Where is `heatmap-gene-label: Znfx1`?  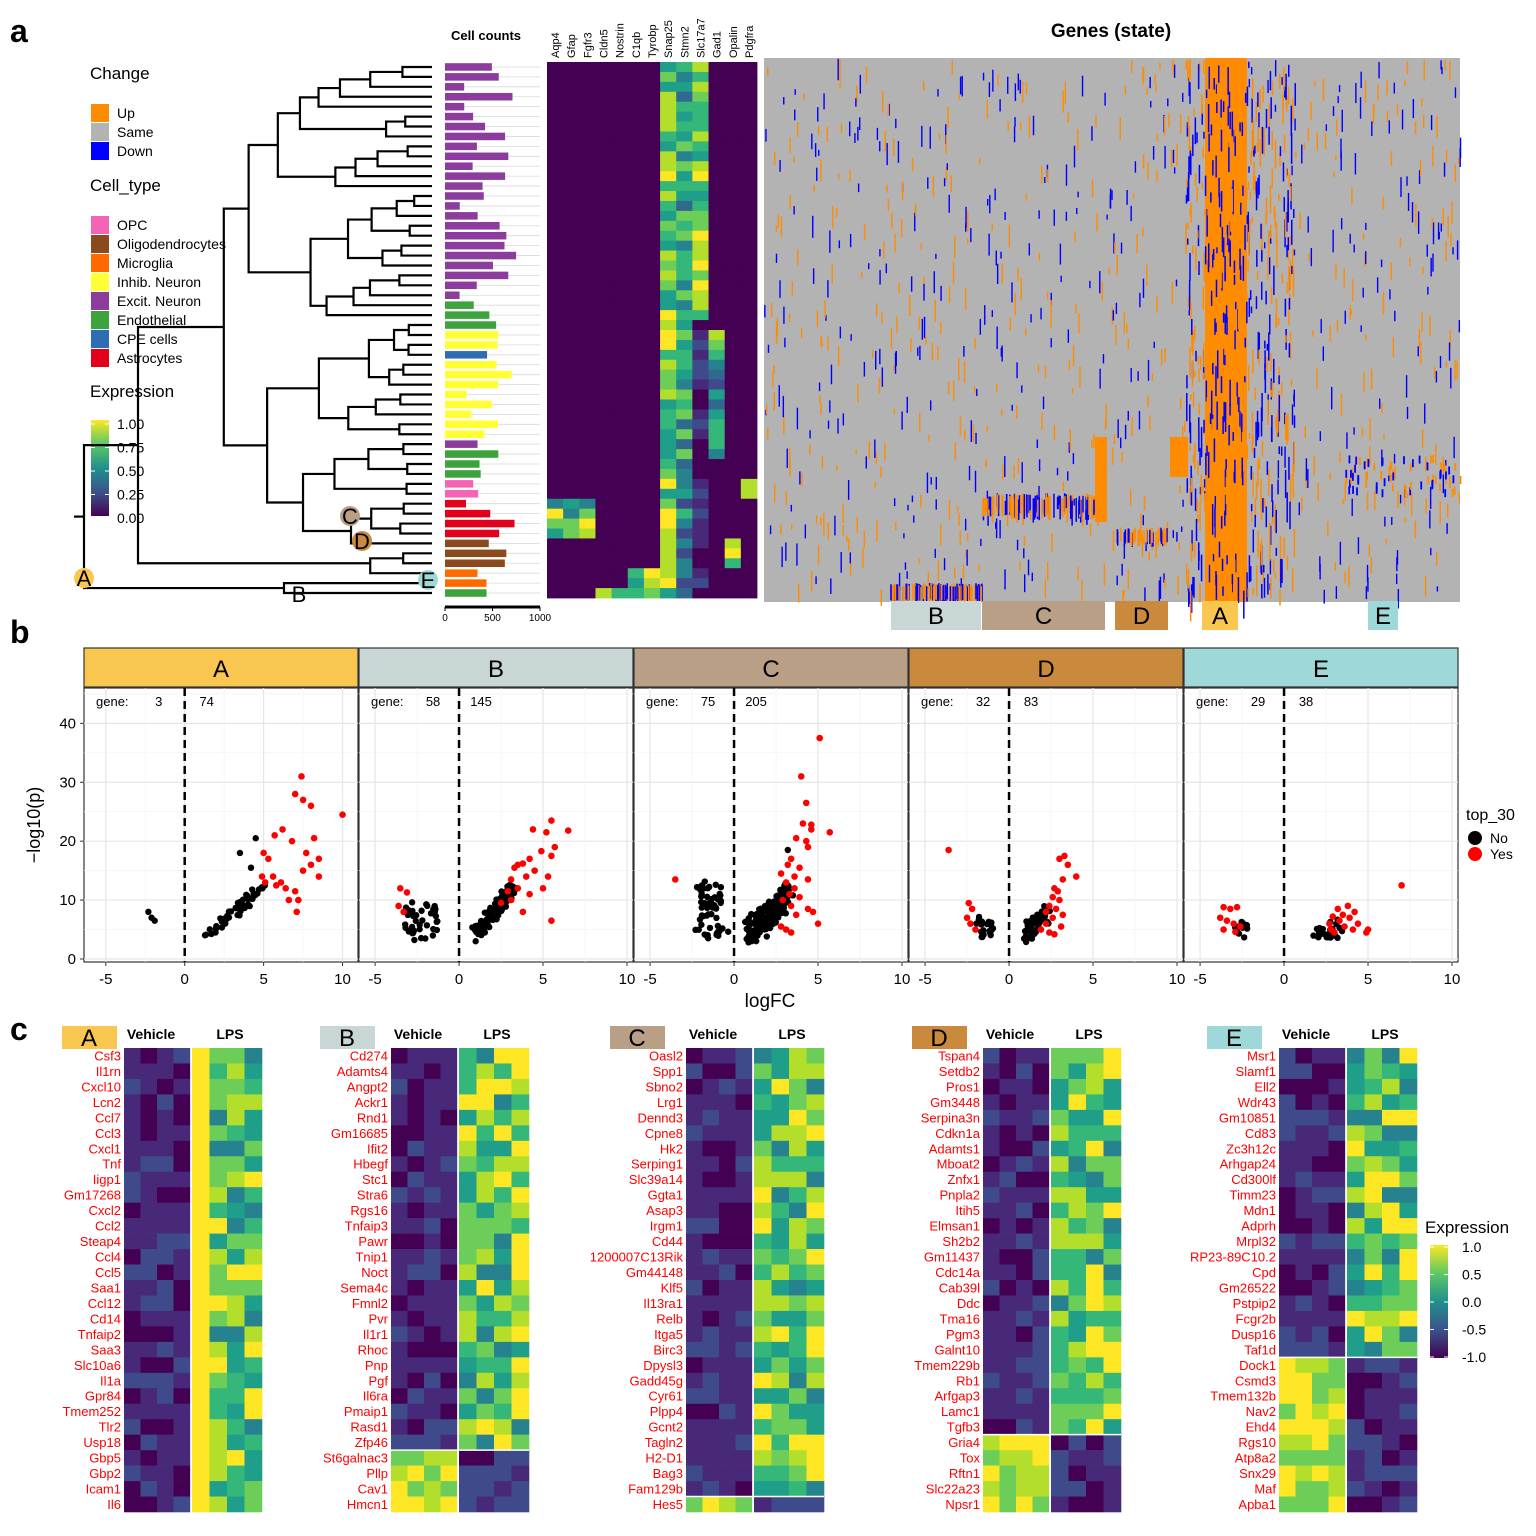 heatmap-gene-label: Znfx1 is located at coordinates (963, 1179).